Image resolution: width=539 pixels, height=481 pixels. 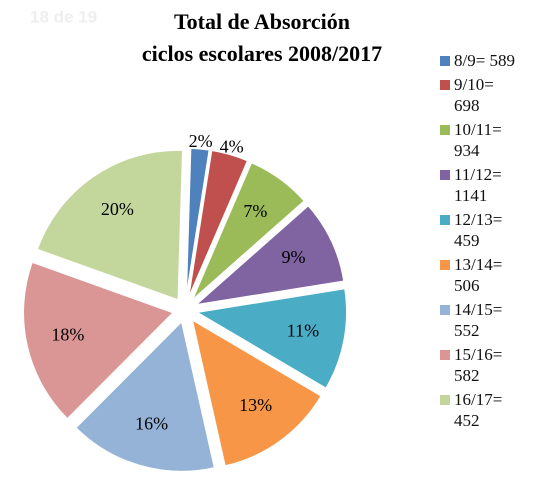 I want to click on legend-item: 12/13= 459, so click(x=478, y=230).